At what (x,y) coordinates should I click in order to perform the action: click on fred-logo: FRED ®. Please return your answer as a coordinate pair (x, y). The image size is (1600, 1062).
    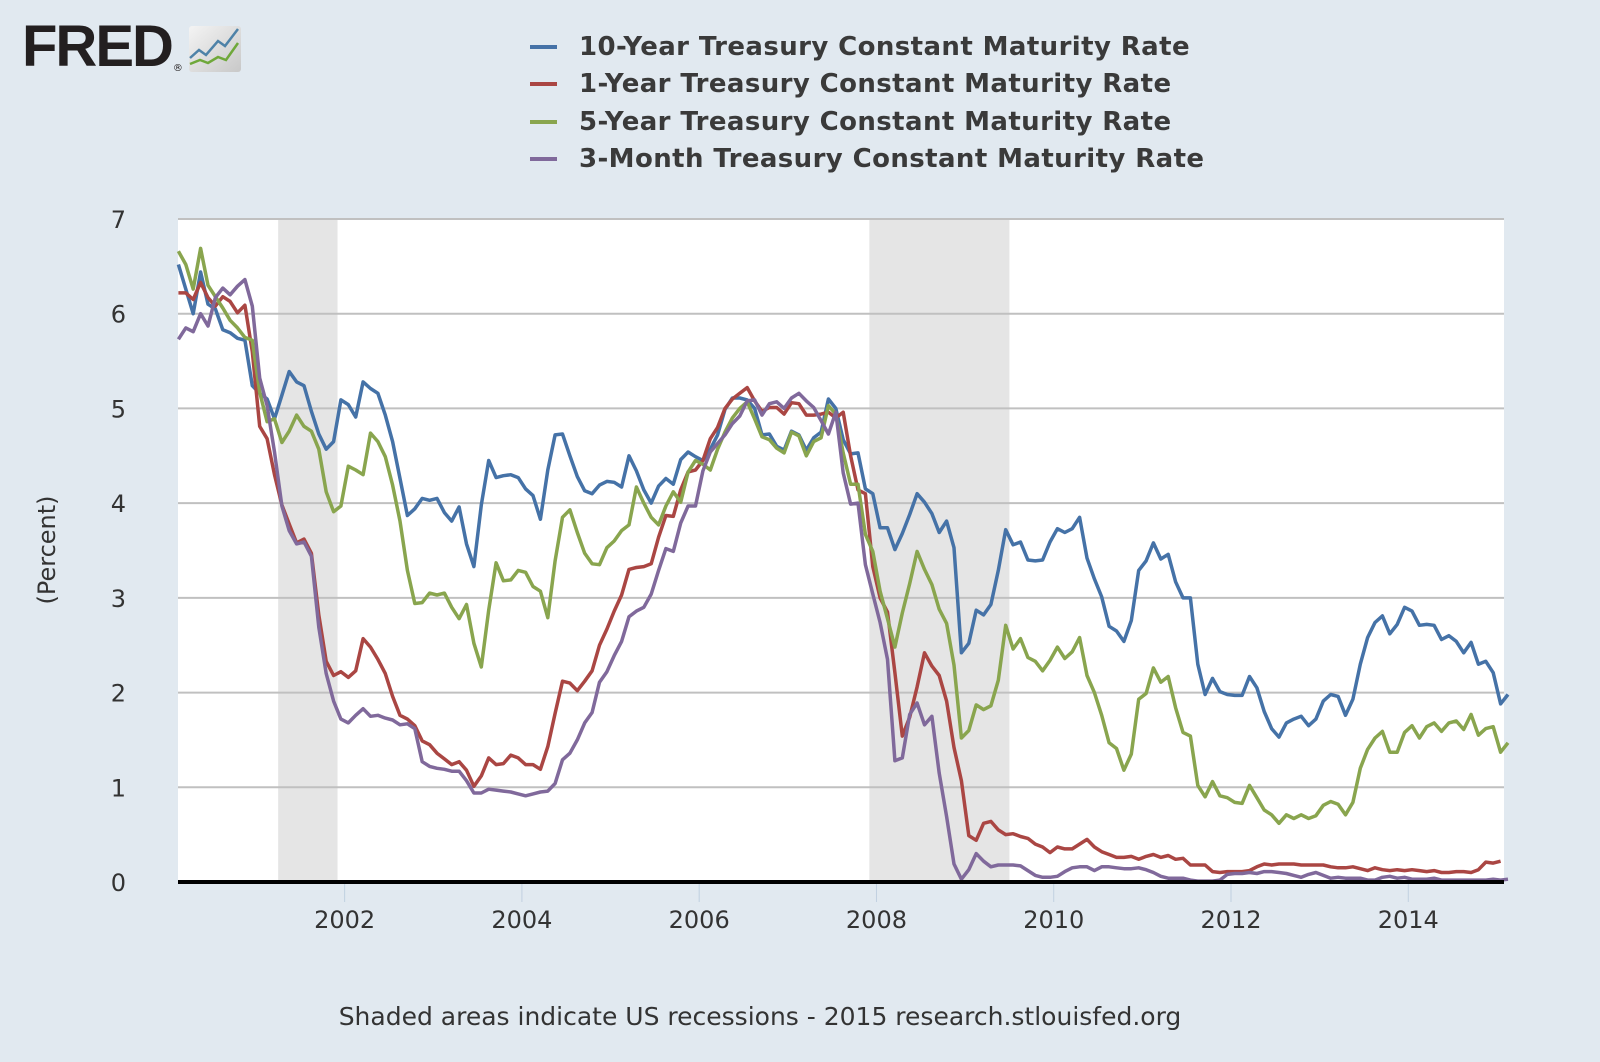
    Looking at the image, I should click on (131, 46).